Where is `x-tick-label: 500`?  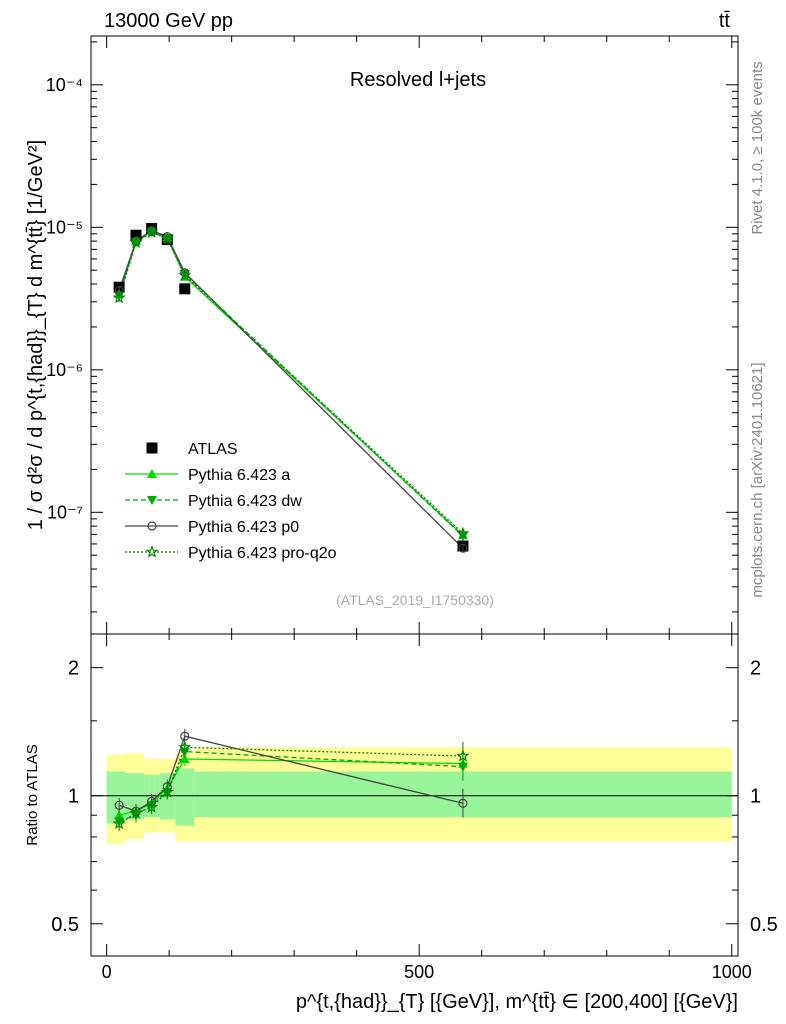 x-tick-label: 500 is located at coordinates (419, 972).